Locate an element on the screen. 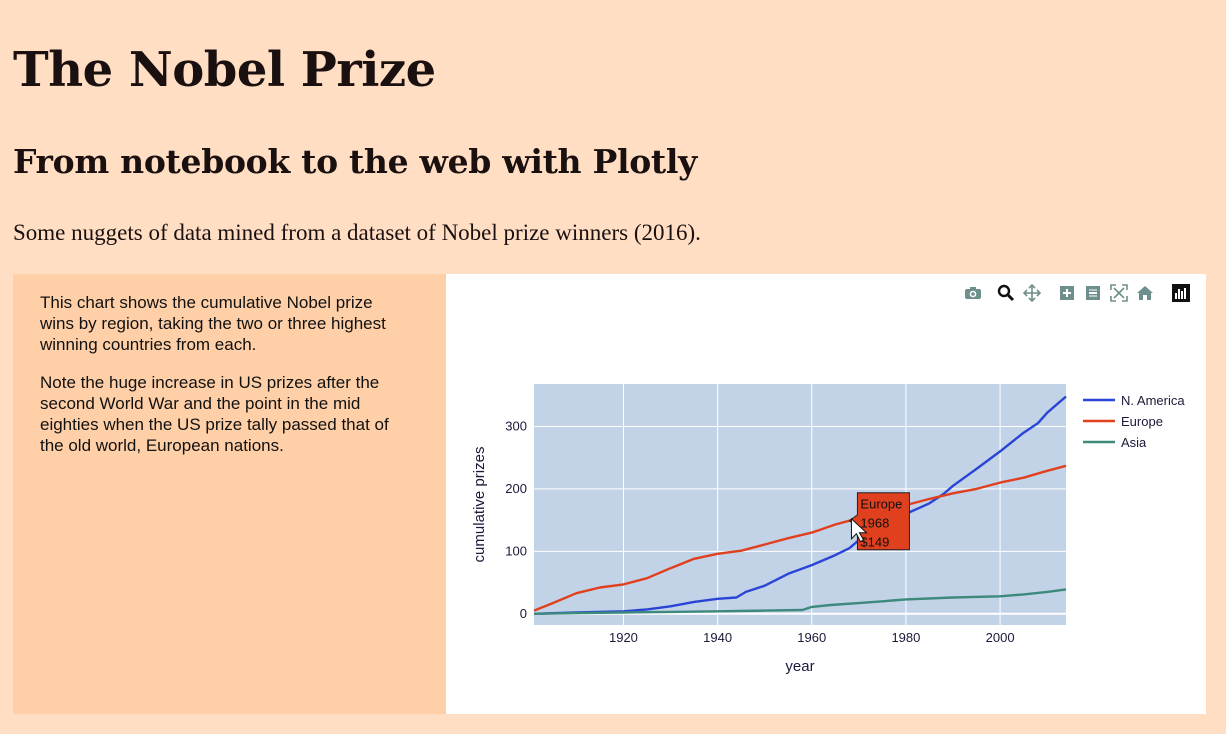 The image size is (1226, 734). page-subtitle: From notebook to the web with Plotly is located at coordinates (355, 161).